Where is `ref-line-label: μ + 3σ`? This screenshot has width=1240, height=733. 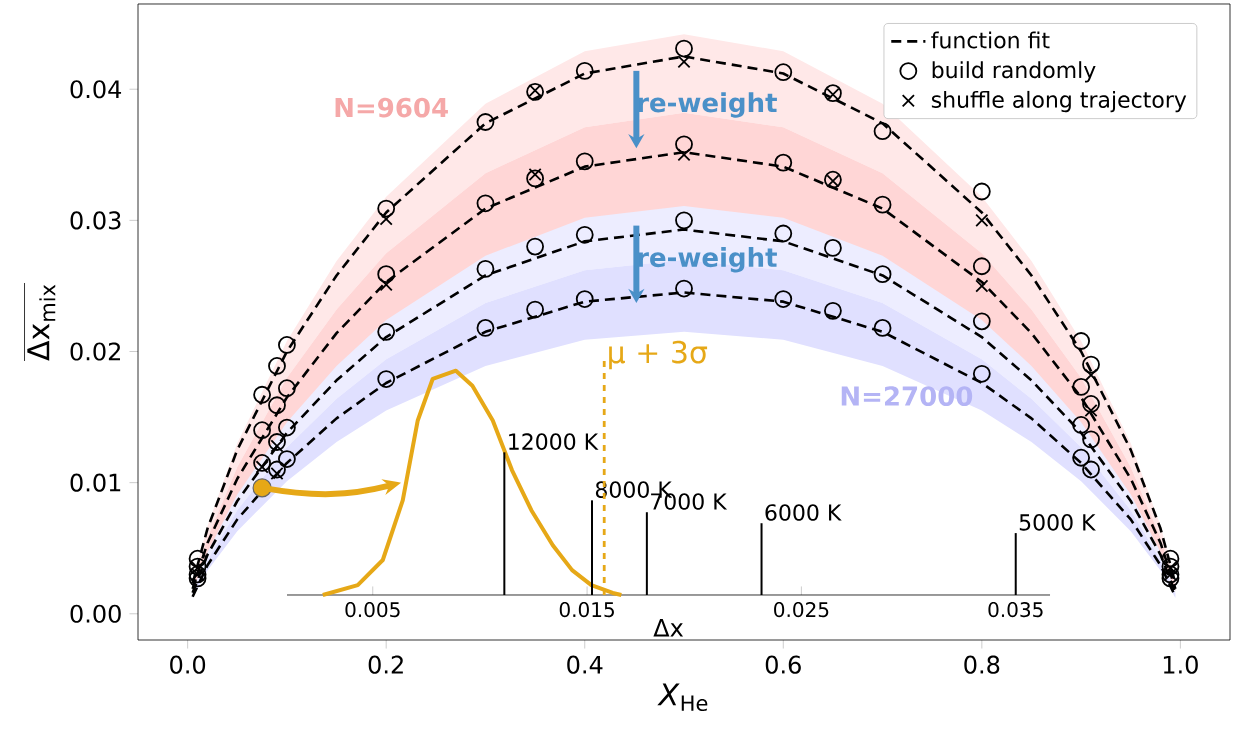 ref-line-label: μ + 3σ is located at coordinates (658, 355).